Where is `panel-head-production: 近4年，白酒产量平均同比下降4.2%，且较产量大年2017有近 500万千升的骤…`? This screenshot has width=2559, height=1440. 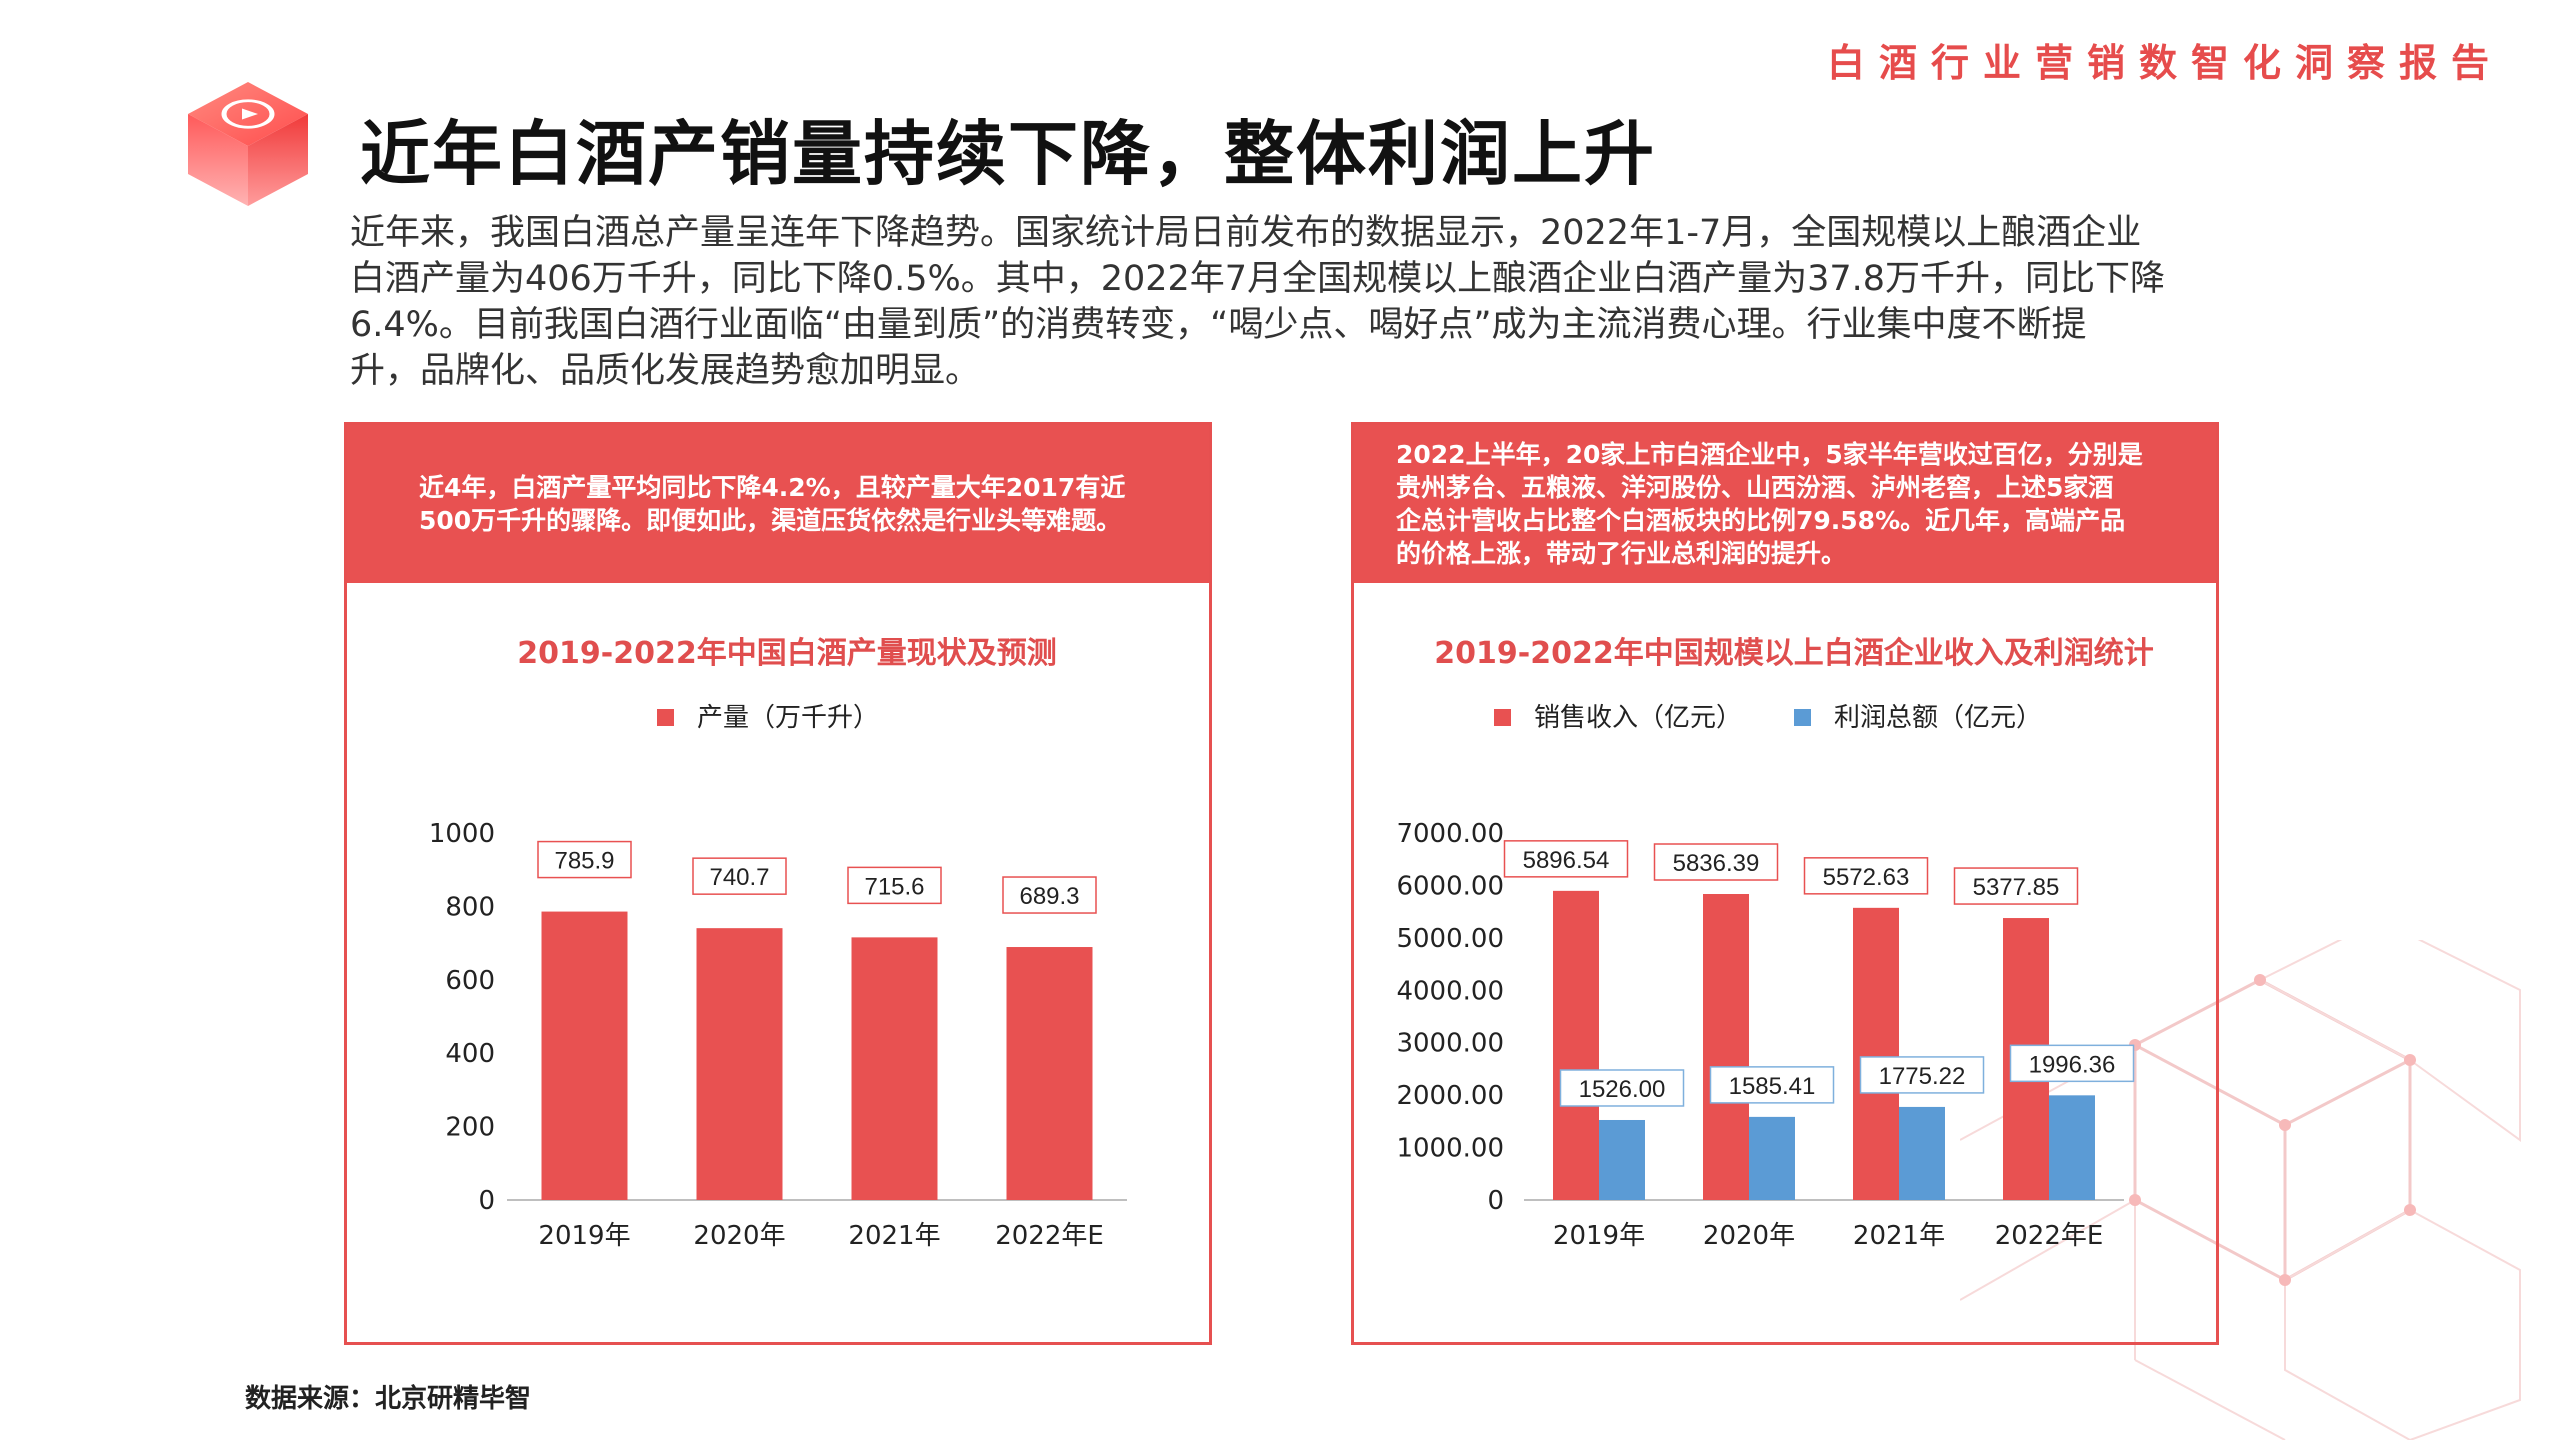
panel-head-production: 近4年，白酒产量平均同比下降4.2%，且较产量大年2017有近 500万千升的骤… is located at coordinates (778, 504).